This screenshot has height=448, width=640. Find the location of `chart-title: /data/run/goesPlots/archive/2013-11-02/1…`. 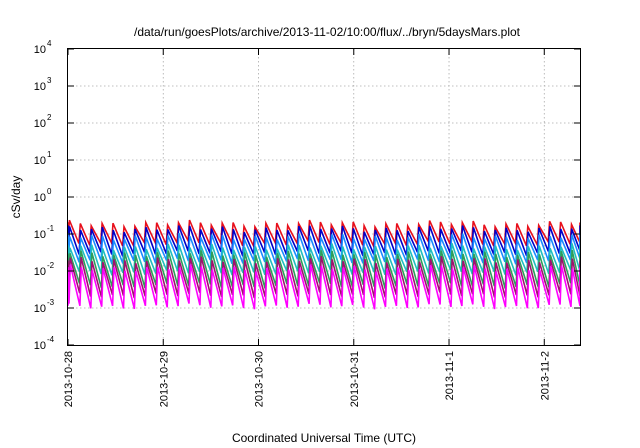

chart-title: /data/run/goesPlots/archive/2013-11-02/1… is located at coordinates (327, 32).